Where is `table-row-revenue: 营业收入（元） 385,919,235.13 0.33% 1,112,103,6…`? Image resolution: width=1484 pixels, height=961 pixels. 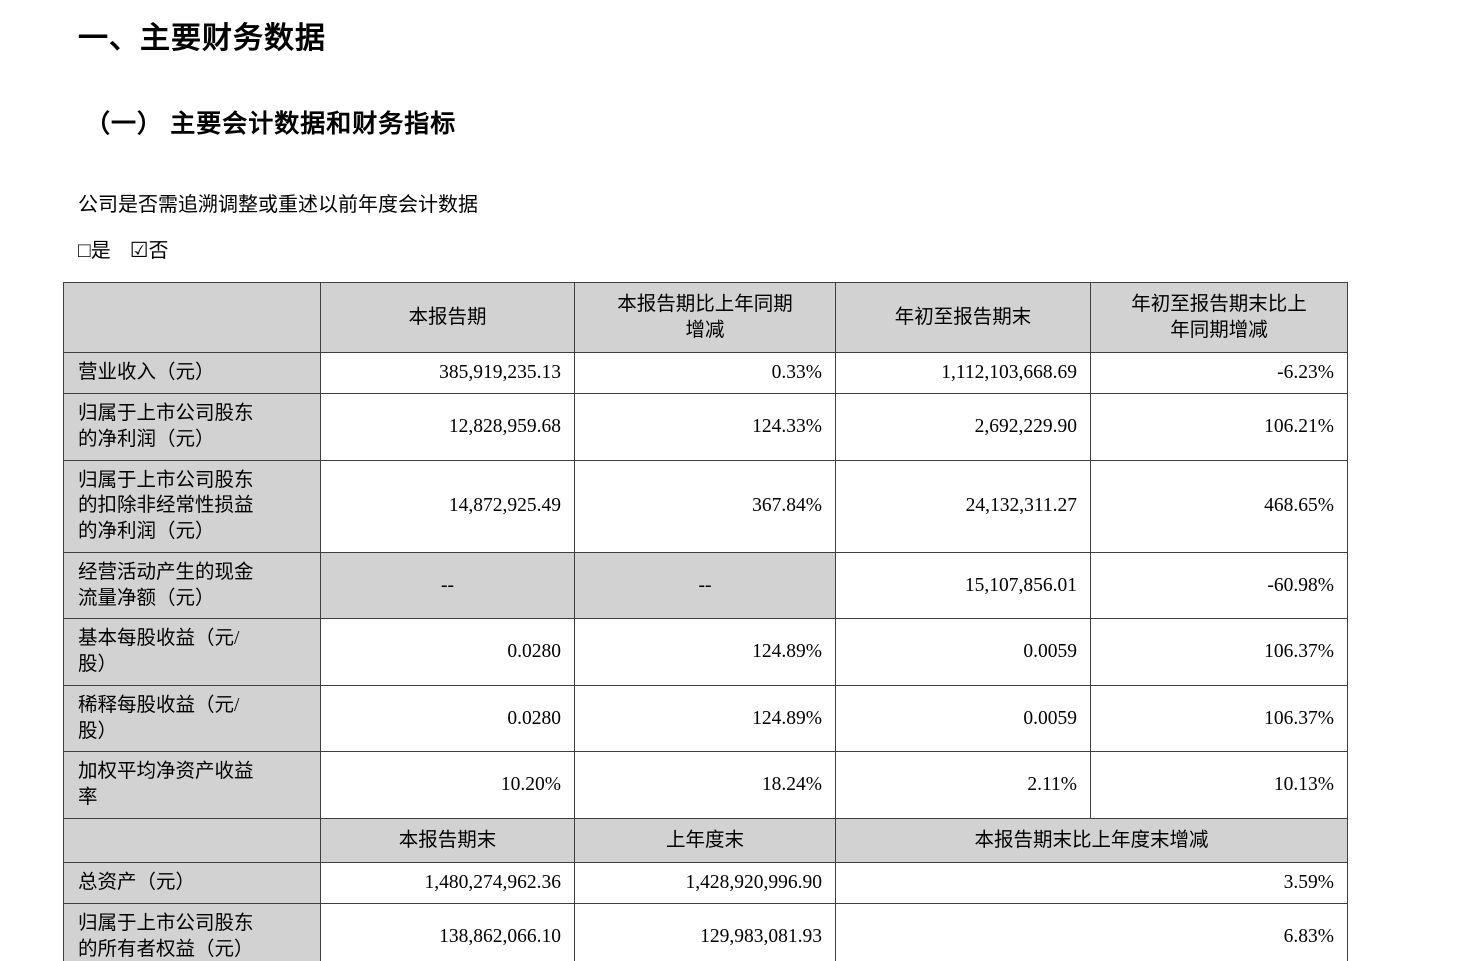
table-row-revenue: 营业收入（元） 385,919,235.13 0.33% 1,112,103,6… is located at coordinates (705, 373).